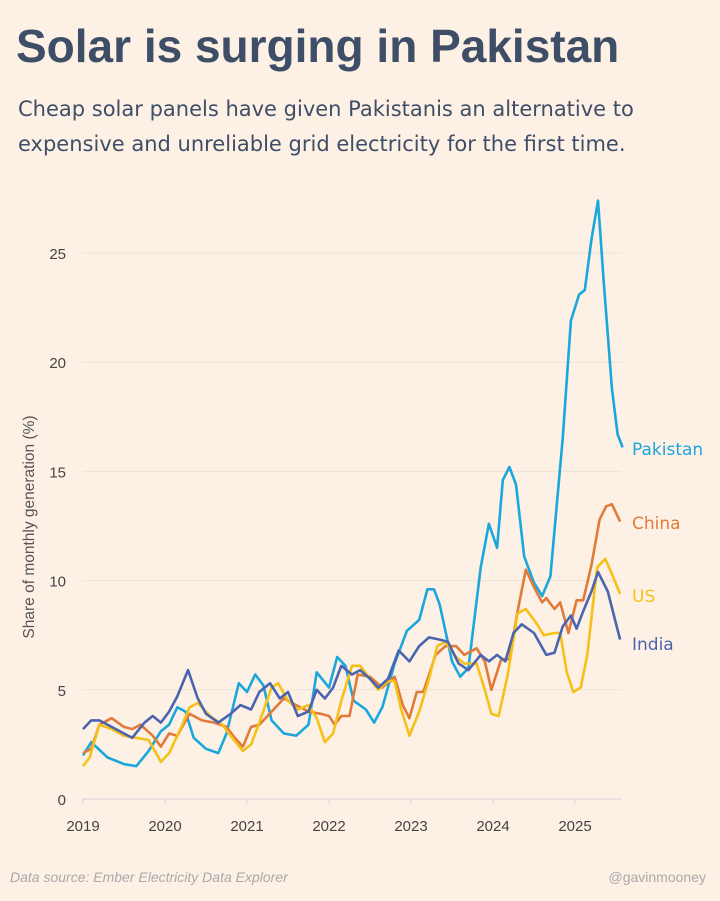  Describe the element at coordinates (29, 526) in the screenshot. I see `y-axis-label: Share of monthly generation (%)` at that location.